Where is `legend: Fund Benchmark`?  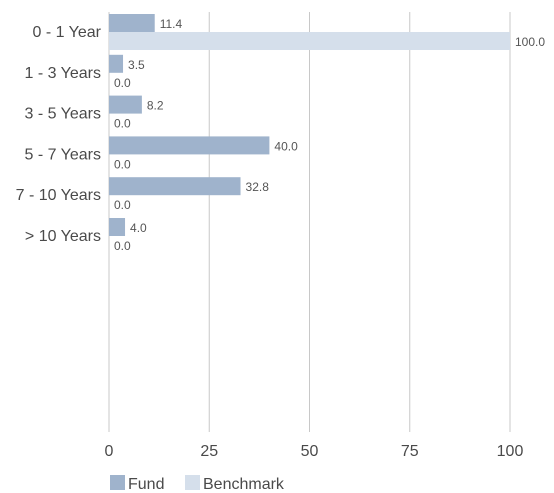
legend: Fund Benchmark is located at coordinates (197, 484).